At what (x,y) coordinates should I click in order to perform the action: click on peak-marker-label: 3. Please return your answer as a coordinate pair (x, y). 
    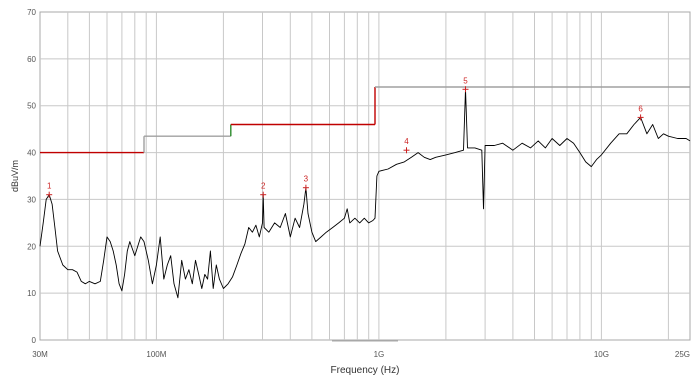
    Looking at the image, I should click on (306, 179).